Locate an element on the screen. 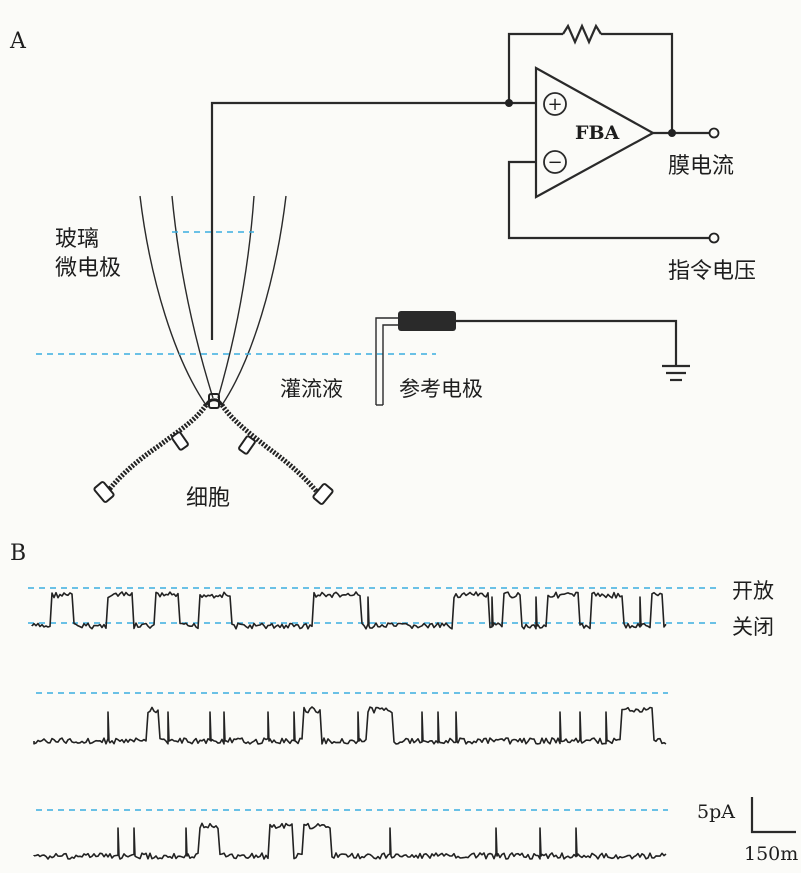  closed-label: 关闭 is located at coordinates (753, 627).